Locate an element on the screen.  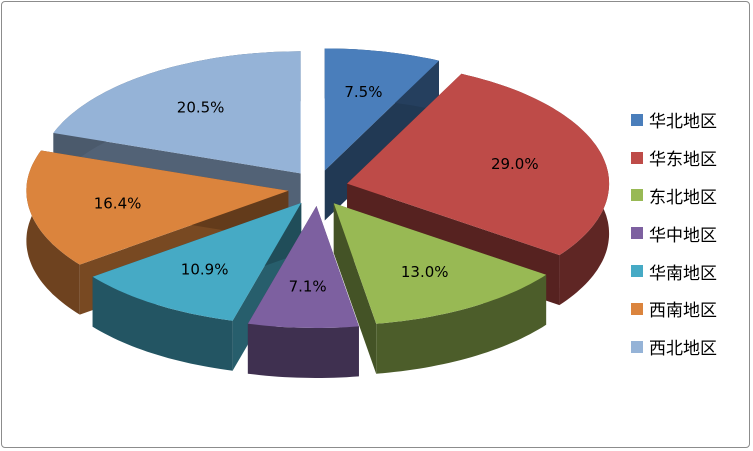
data-label: 10.9% is located at coordinates (205, 270).